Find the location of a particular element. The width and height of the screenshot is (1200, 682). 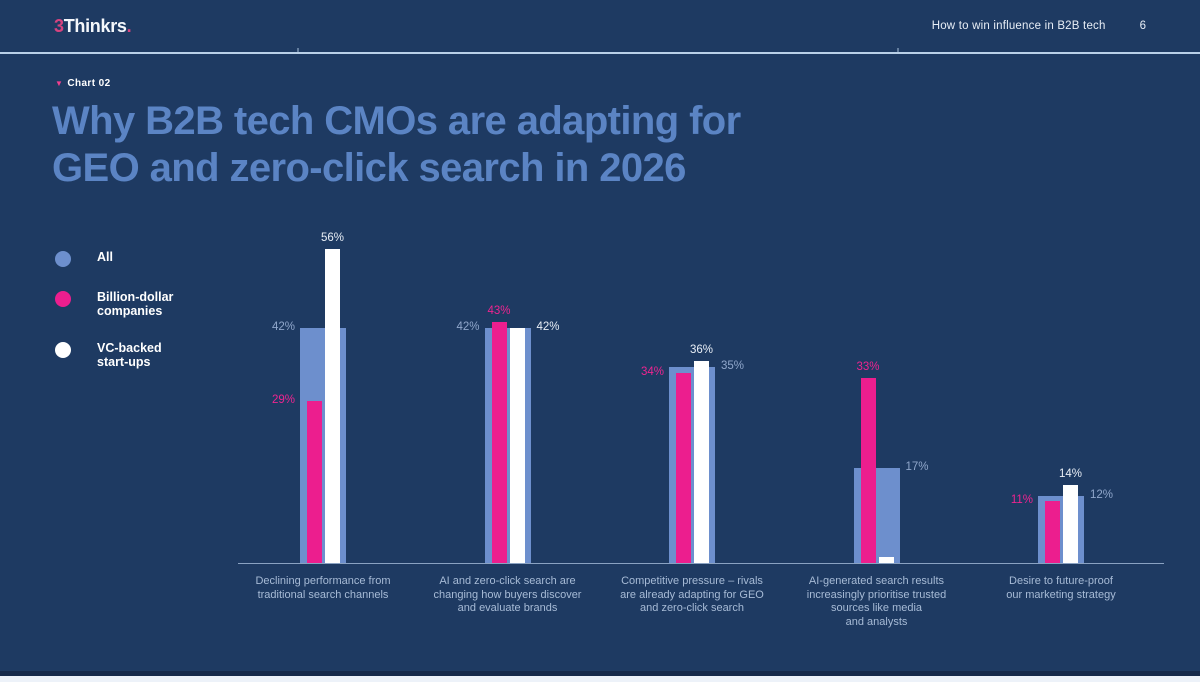

legend-label-vc: VC-backed start-ups is located at coordinates (129, 355).